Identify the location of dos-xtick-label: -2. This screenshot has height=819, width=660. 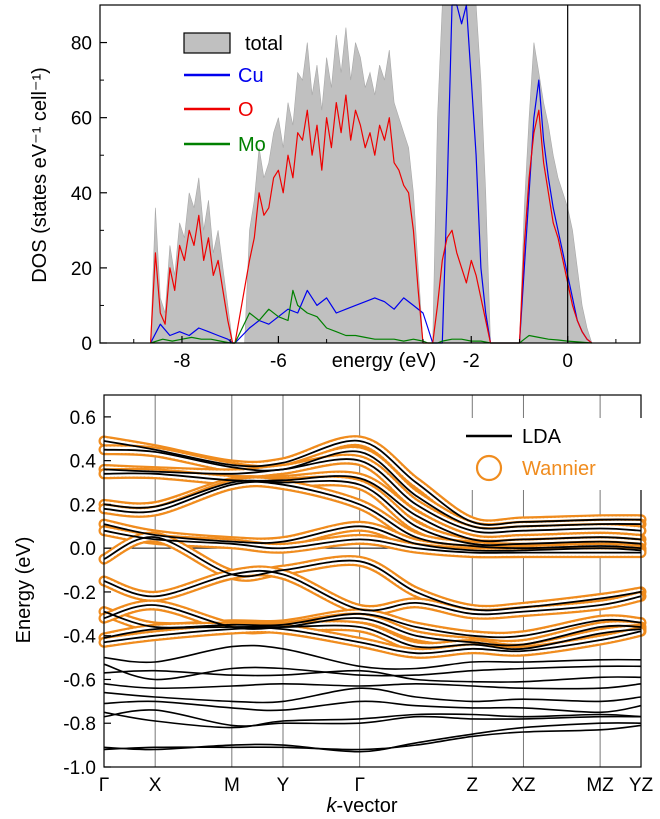
(471, 361).